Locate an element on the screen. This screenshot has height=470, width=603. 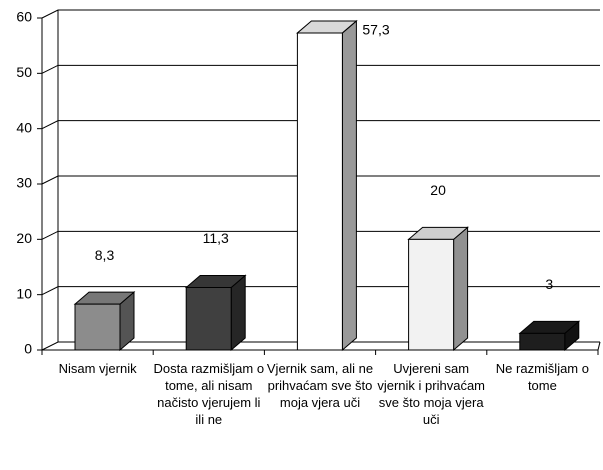
value-label: 20 is located at coordinates (438, 190).